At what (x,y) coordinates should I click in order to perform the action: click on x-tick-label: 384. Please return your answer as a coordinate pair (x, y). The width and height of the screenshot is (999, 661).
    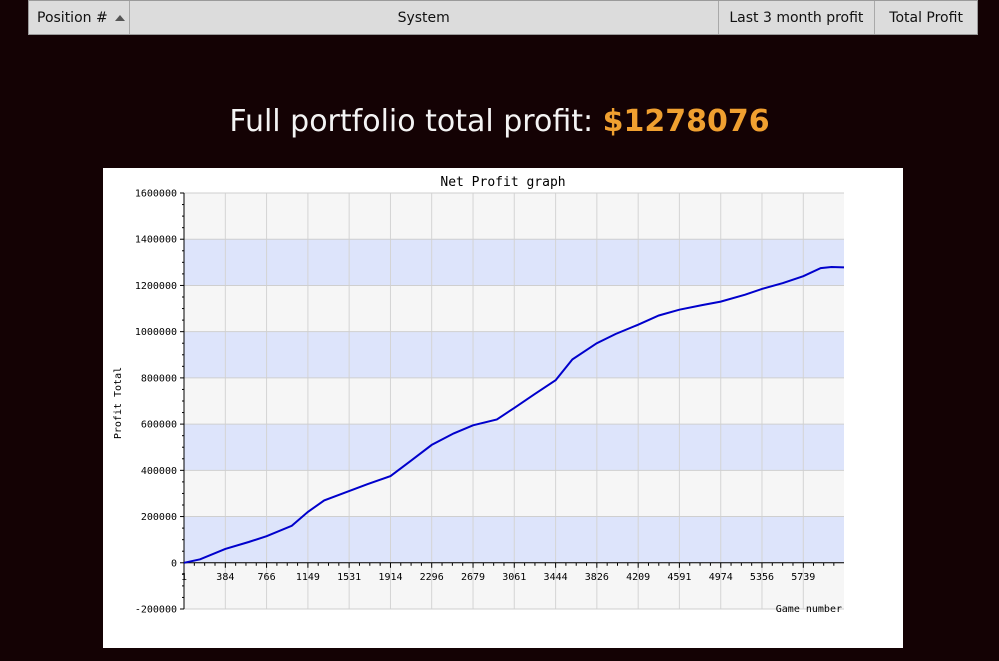
    Looking at the image, I should click on (225, 577).